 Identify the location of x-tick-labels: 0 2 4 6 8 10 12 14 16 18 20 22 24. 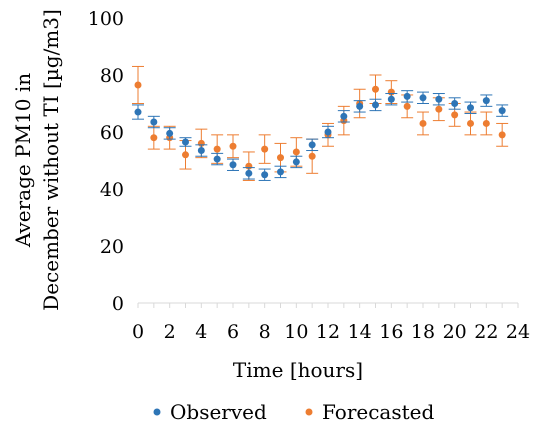
(331, 332).